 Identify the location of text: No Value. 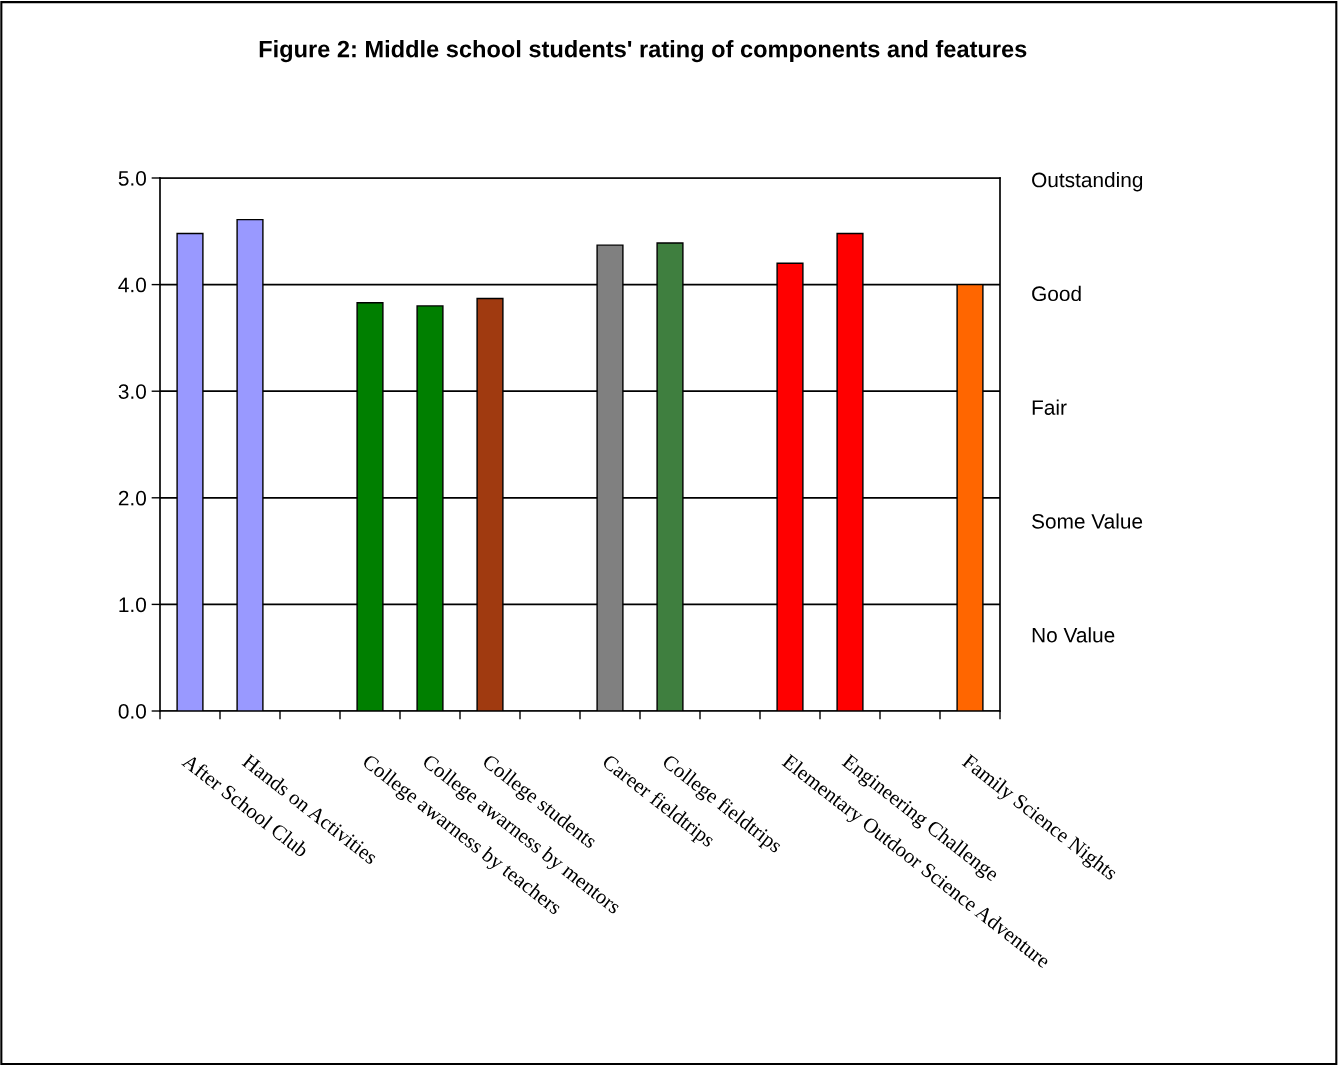
(1073, 635).